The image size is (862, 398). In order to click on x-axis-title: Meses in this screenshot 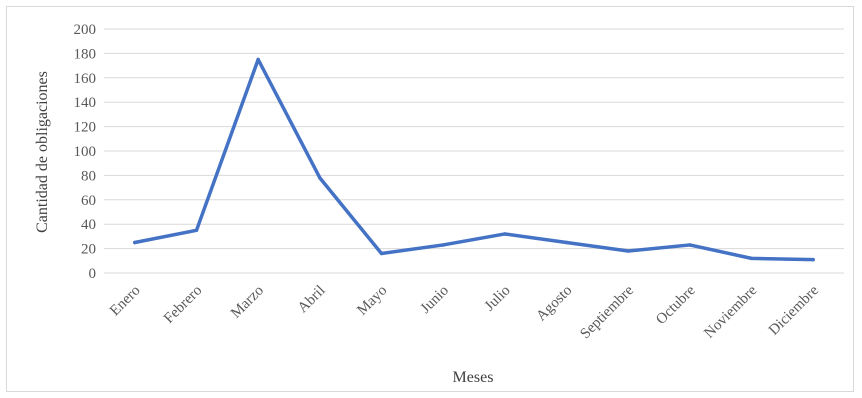, I will do `click(473, 377)`.